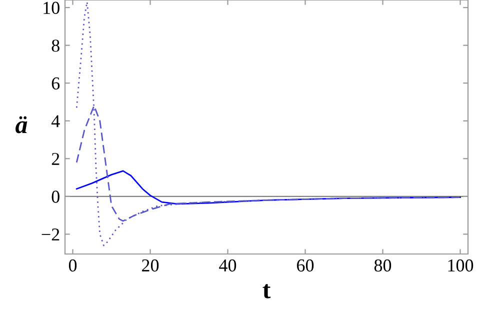 The image size is (485, 321). What do you see at coordinates (56, 158) in the screenshot?
I see `y-tick-label: 2` at bounding box center [56, 158].